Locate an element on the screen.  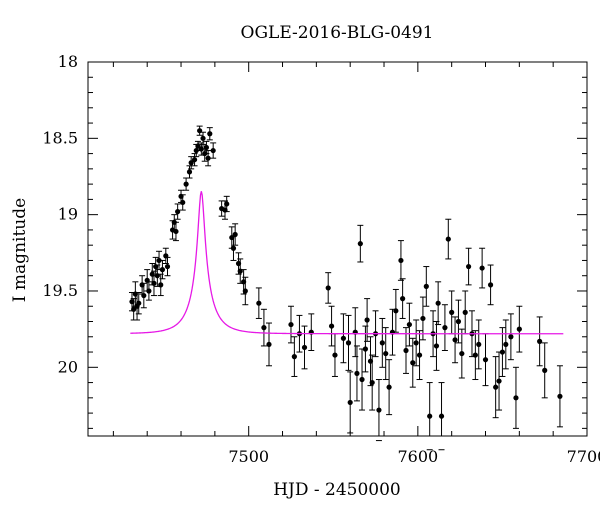
y-tick-label: 19 is located at coordinates (68, 214).